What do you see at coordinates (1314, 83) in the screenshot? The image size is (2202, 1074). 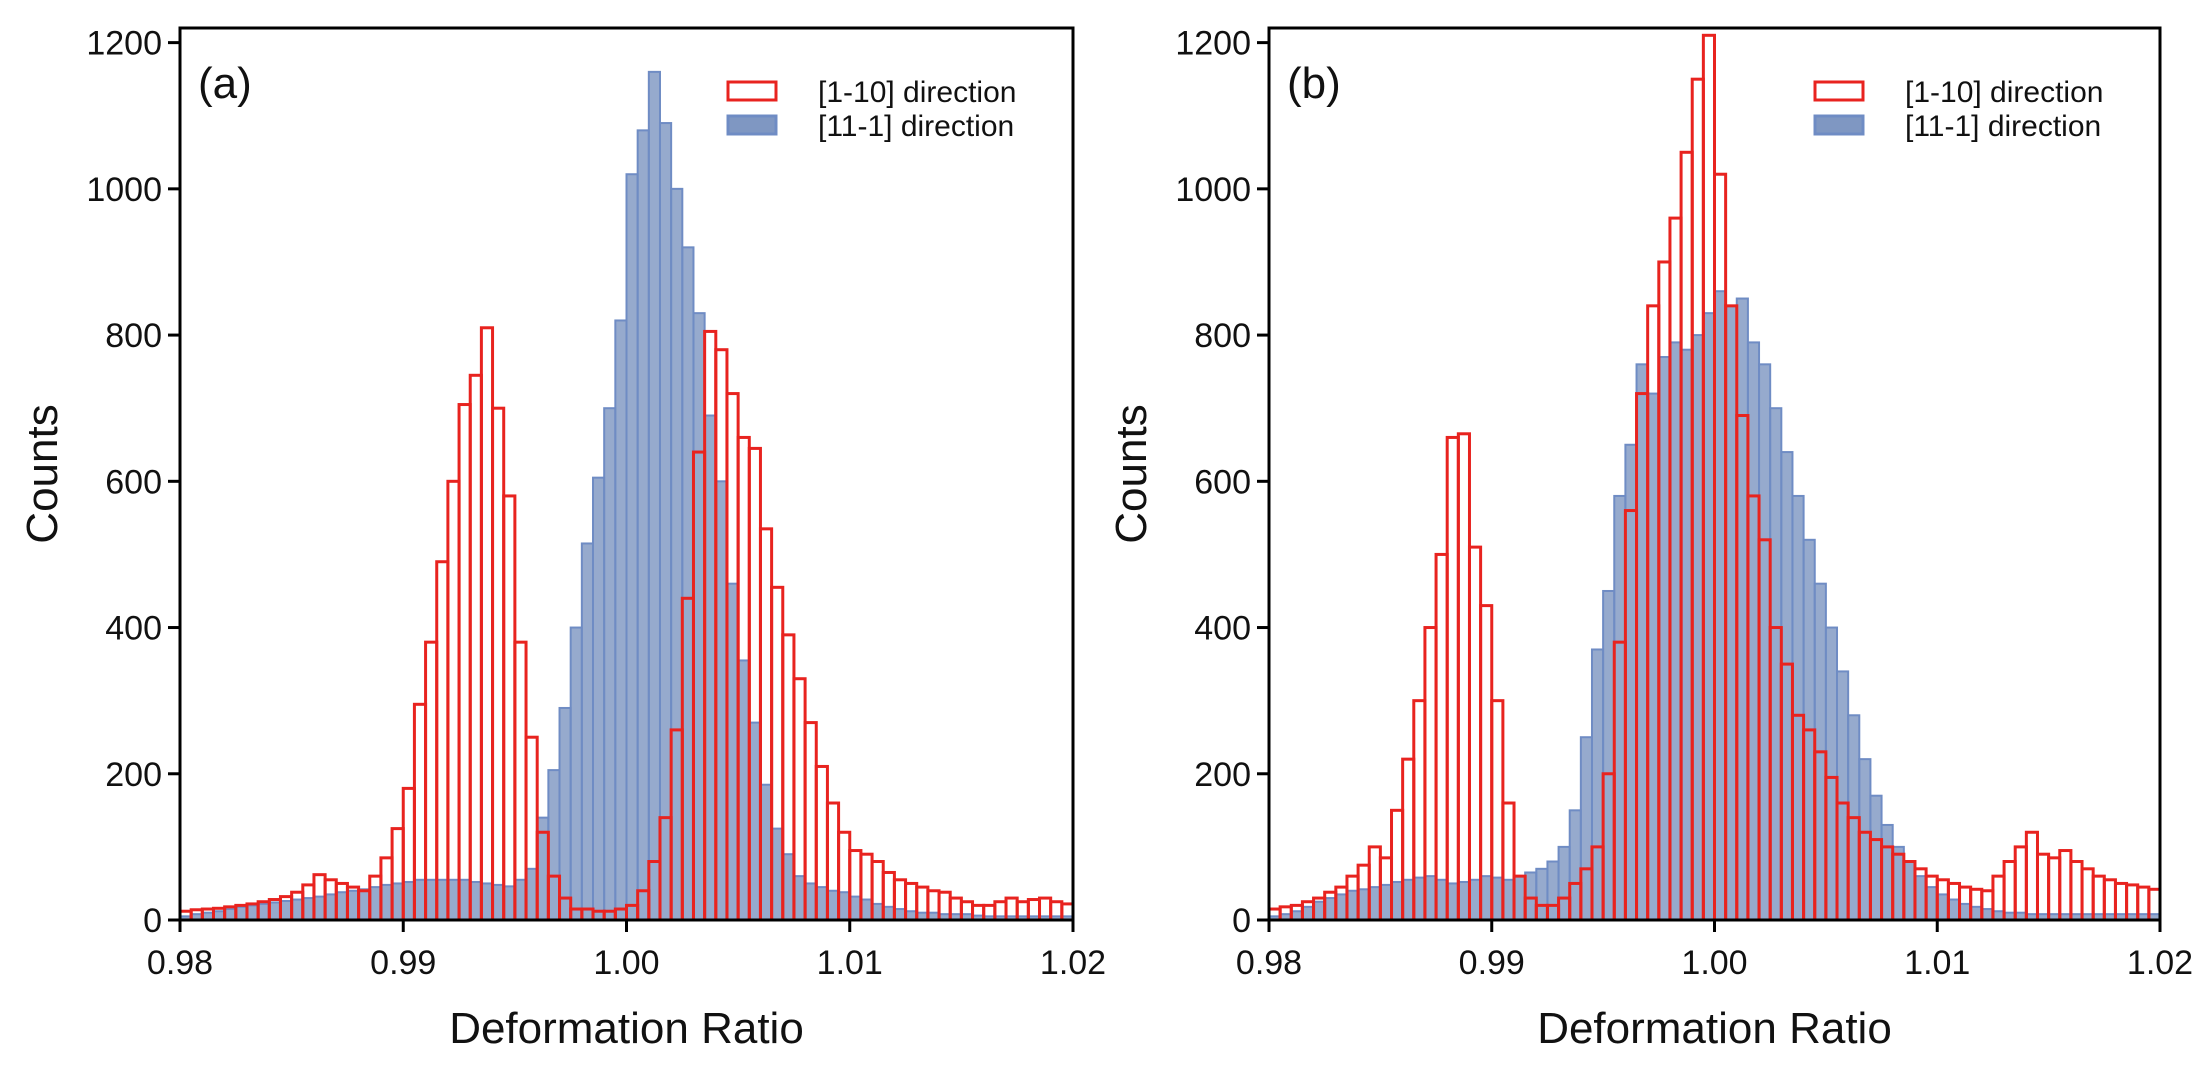 I see `panel-label: (b)` at bounding box center [1314, 83].